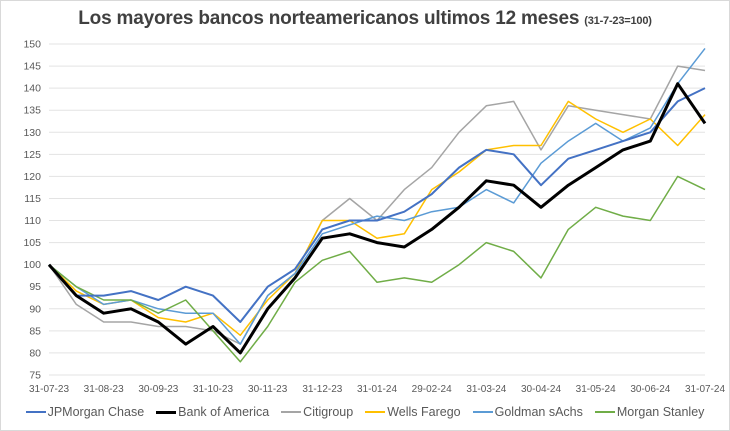  What do you see at coordinates (541, 389) in the screenshot?
I see `x-tick-label: 30-04-24` at bounding box center [541, 389].